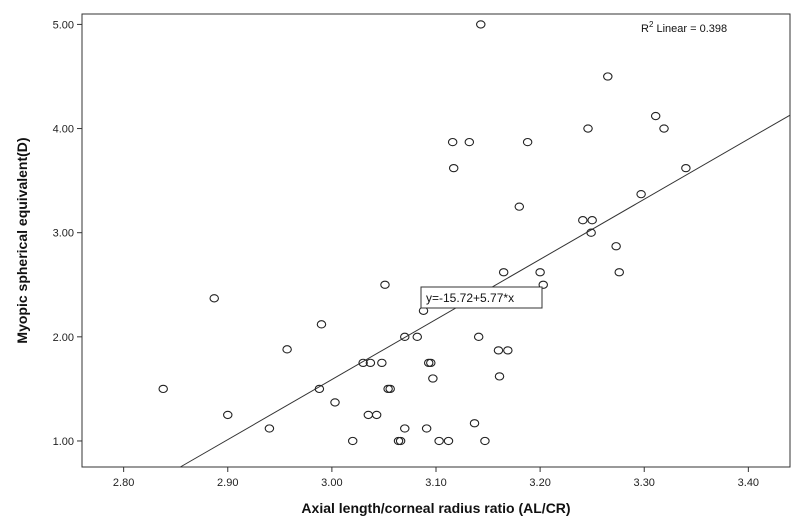 This screenshot has height=526, width=800. What do you see at coordinates (470, 298) in the screenshot?
I see `equation-text: y=-15.72+5.77*x` at bounding box center [470, 298].